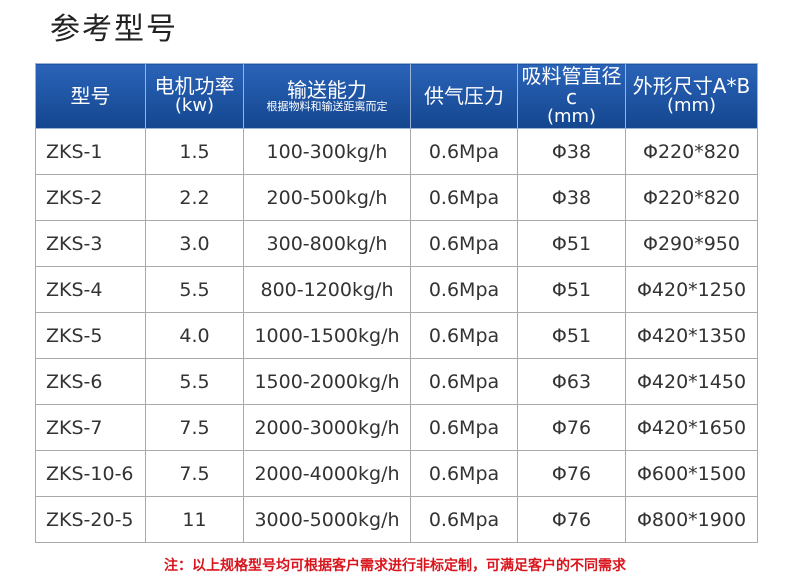 The height and width of the screenshot is (585, 790). I want to click on header-cell: 输送能力 根据物料和输送距离而定, so click(327, 96).